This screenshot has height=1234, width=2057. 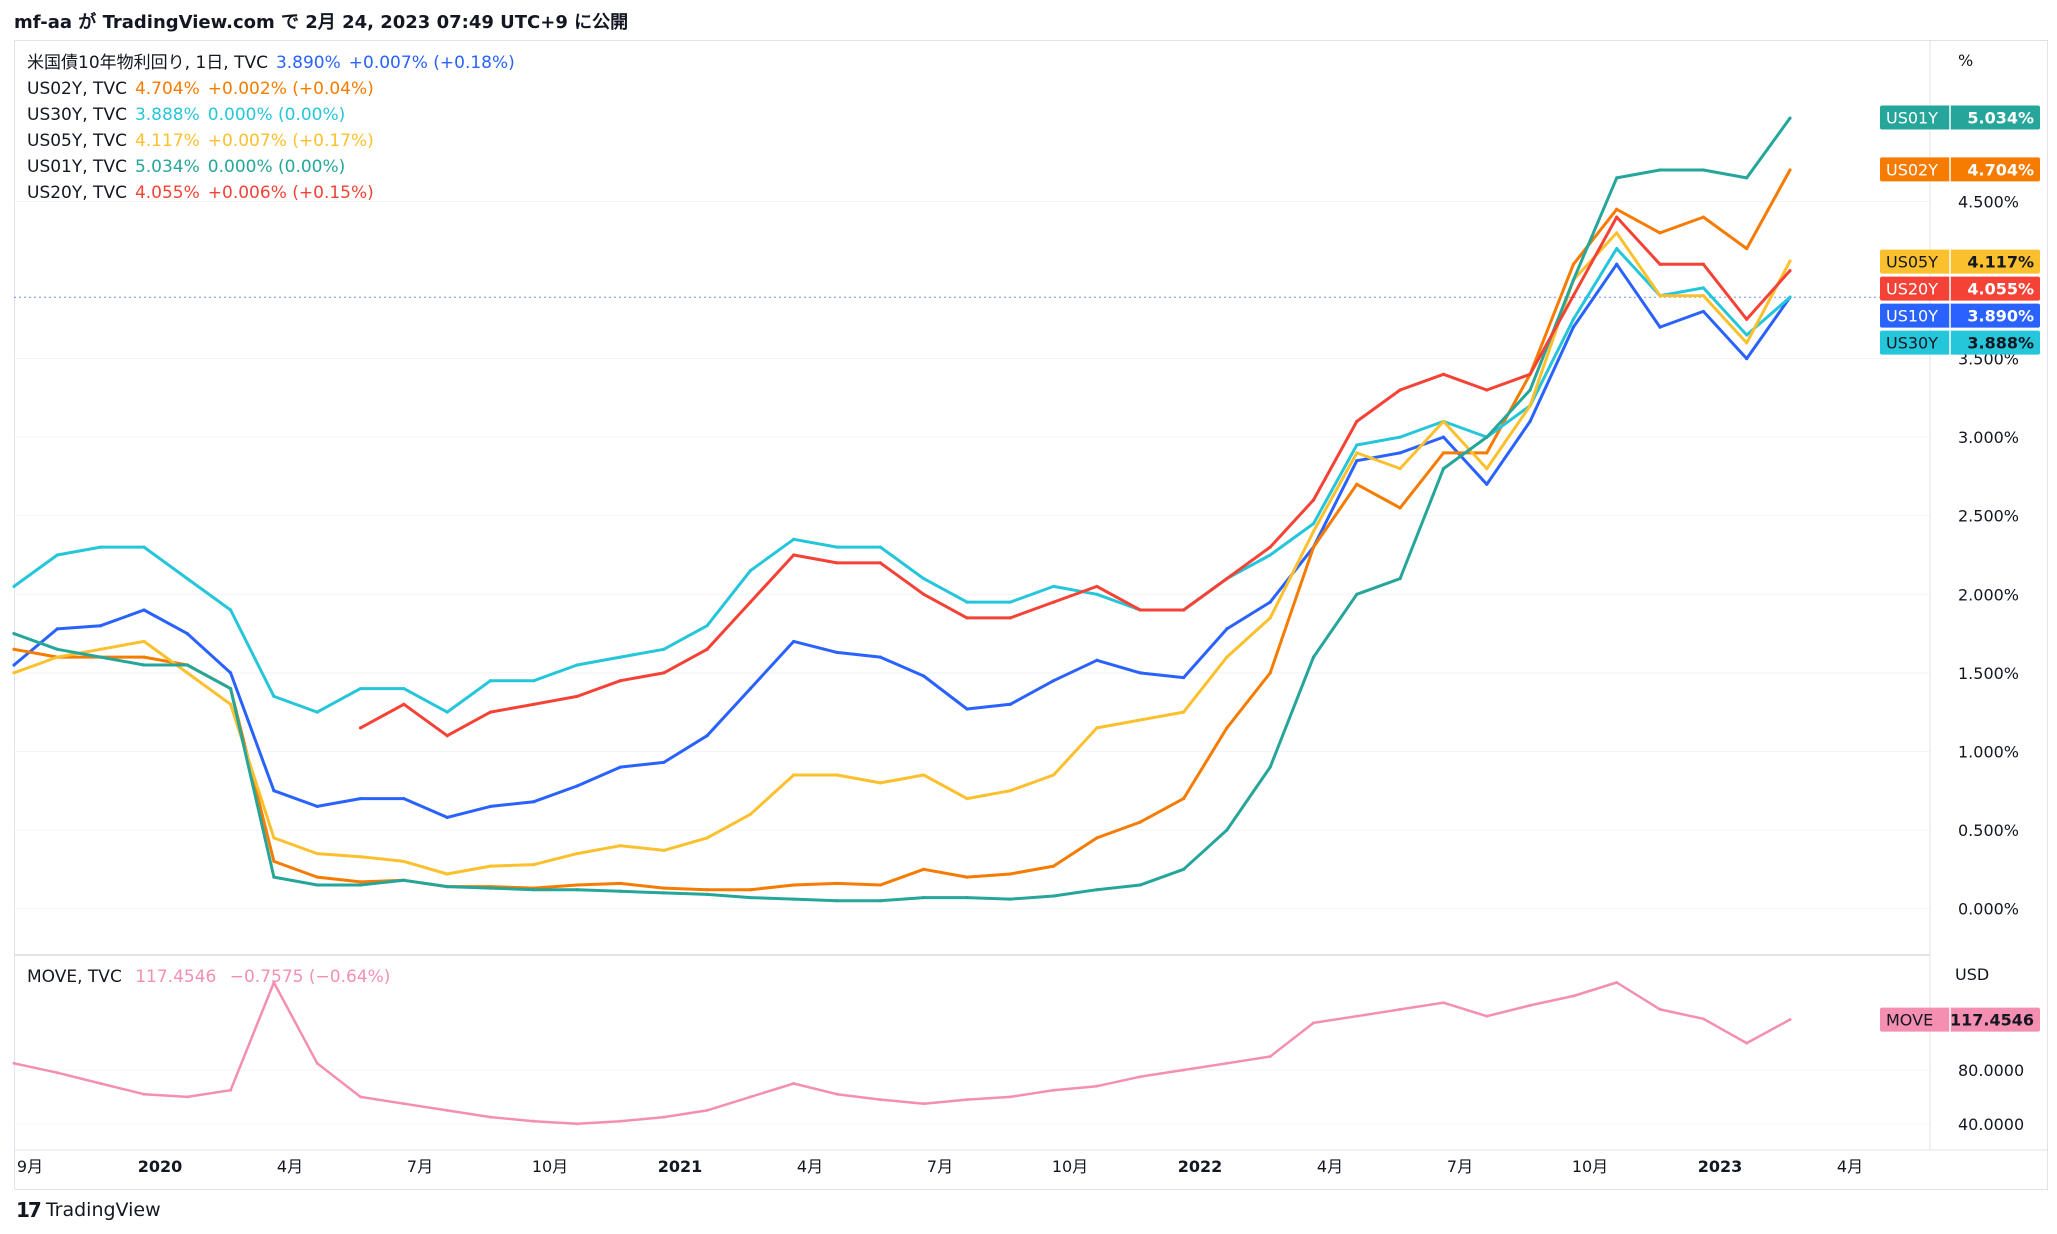 What do you see at coordinates (275, 115) in the screenshot?
I see `legend-row: US30Y, TVC 3.888% 0.000% (0.00%)` at bounding box center [275, 115].